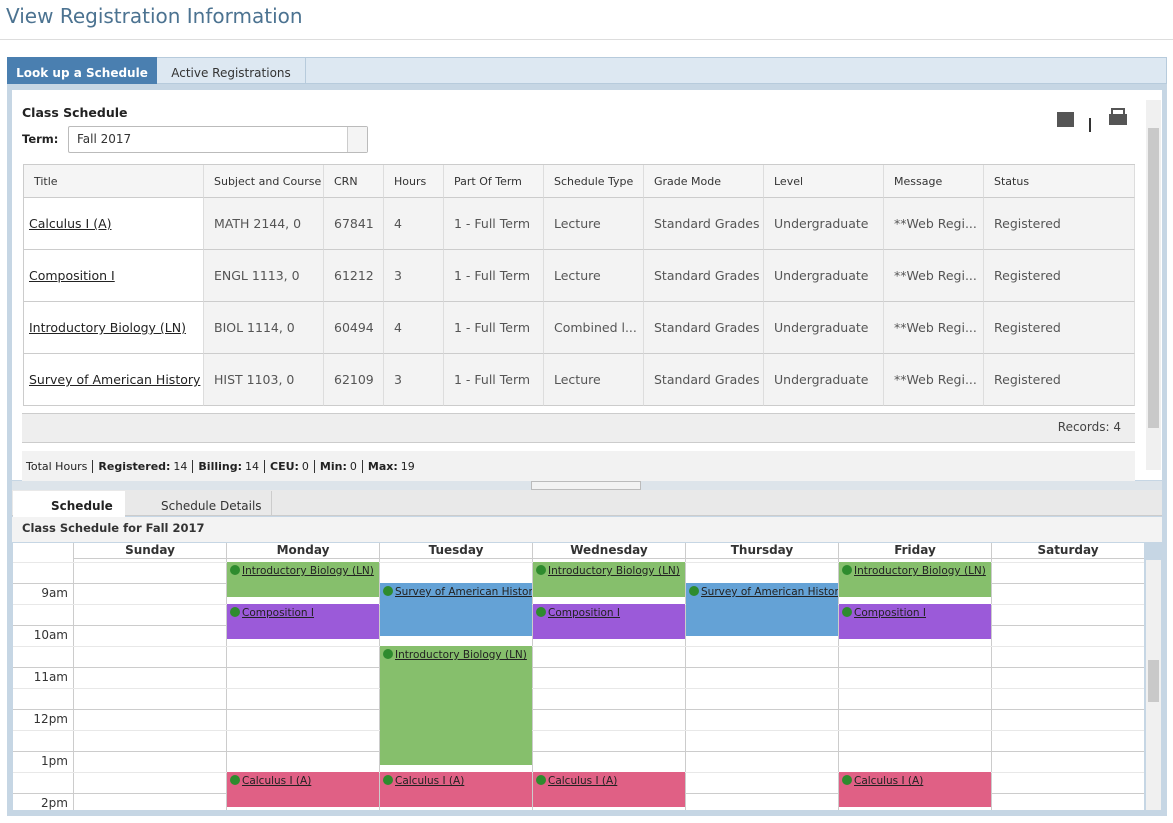 This screenshot has width=1173, height=823. What do you see at coordinates (264, 224) in the screenshot?
I see `table-cell: MATH 2144, 0` at bounding box center [264, 224].